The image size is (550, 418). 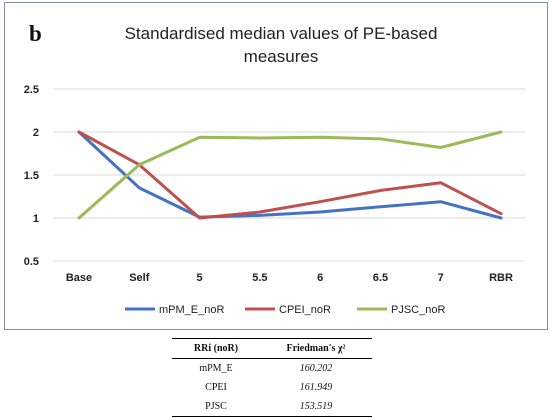 What do you see at coordinates (316, 407) in the screenshot?
I see `table-cell-value: 153.519` at bounding box center [316, 407].